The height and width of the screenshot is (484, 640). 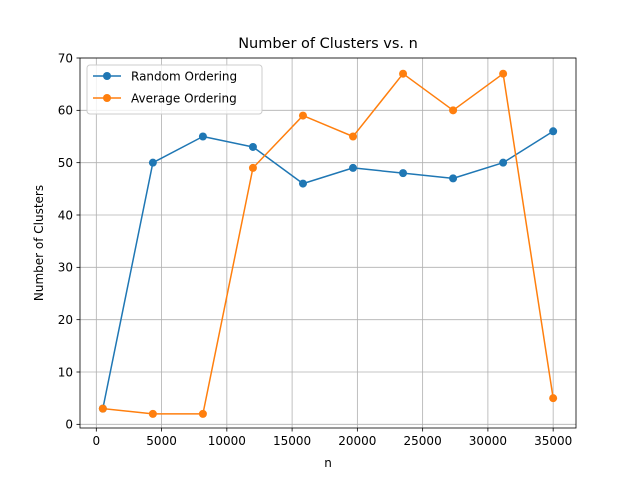 What do you see at coordinates (96, 441) in the screenshot?
I see `x-tick-label: 0` at bounding box center [96, 441].